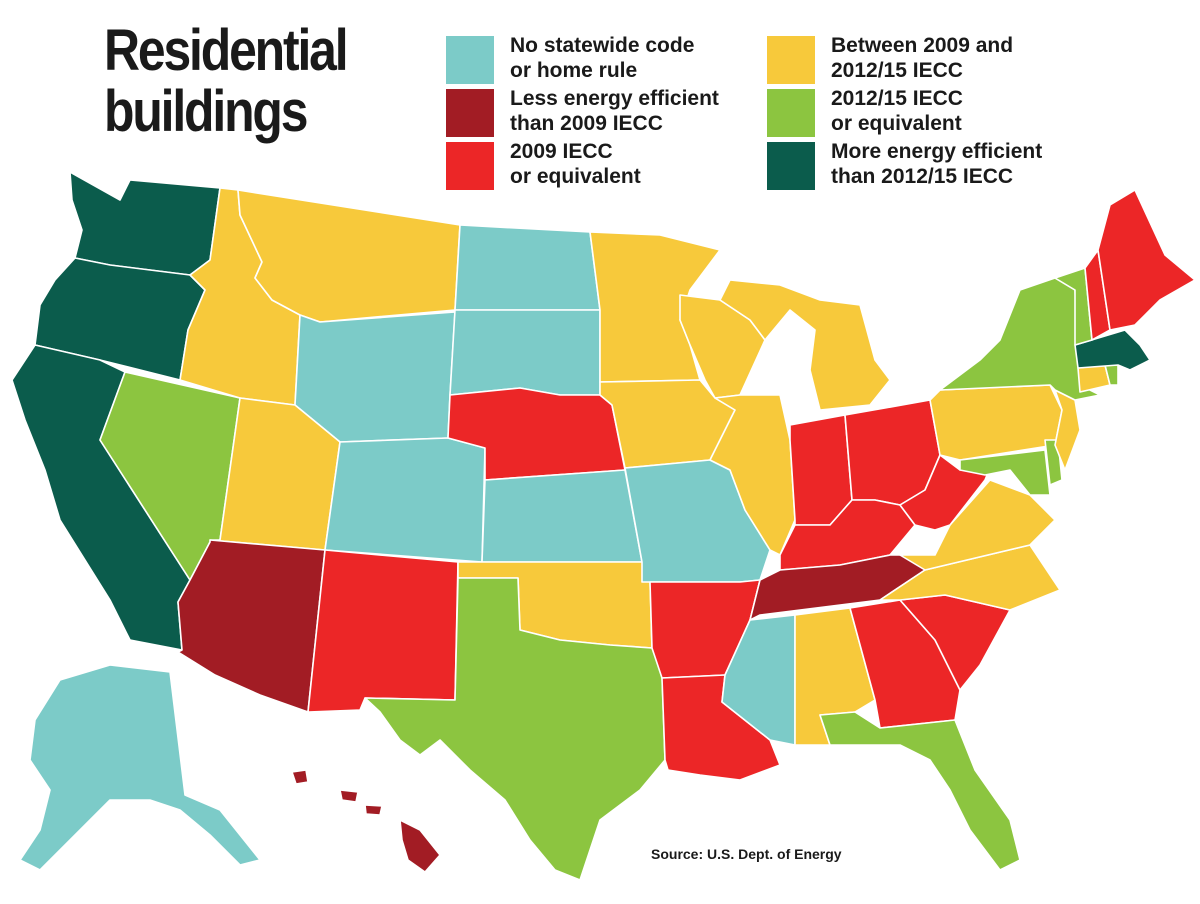 Image resolution: width=1200 pixels, height=904 pixels. What do you see at coordinates (226, 81) in the screenshot?
I see `map-title: Residential buildings` at bounding box center [226, 81].